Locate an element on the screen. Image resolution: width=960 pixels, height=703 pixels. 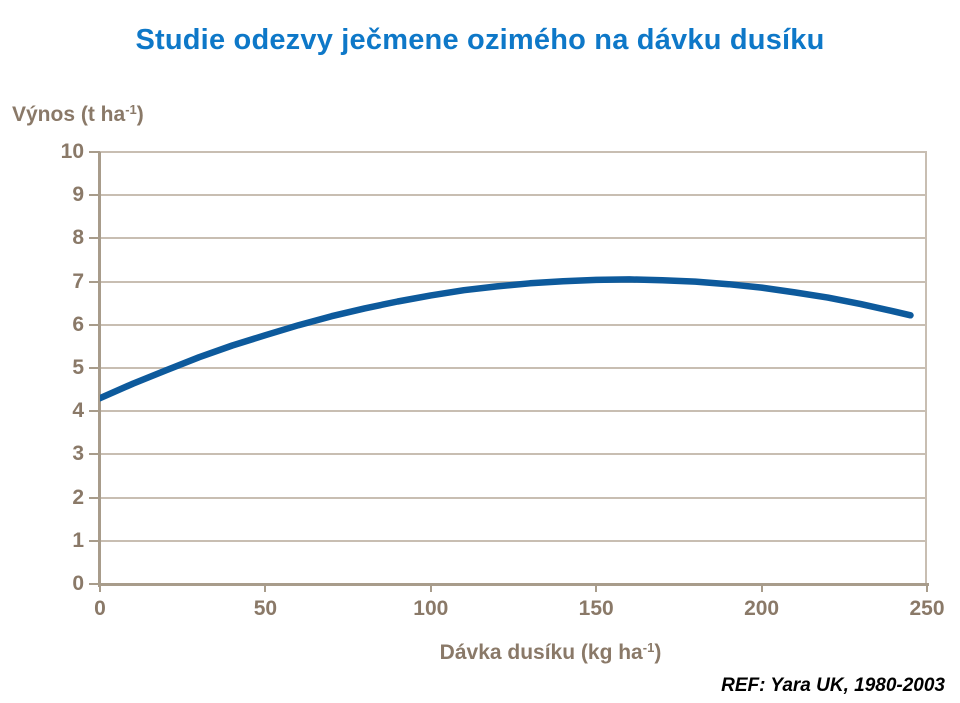
x-tick-label: 100 is located at coordinates (431, 608).